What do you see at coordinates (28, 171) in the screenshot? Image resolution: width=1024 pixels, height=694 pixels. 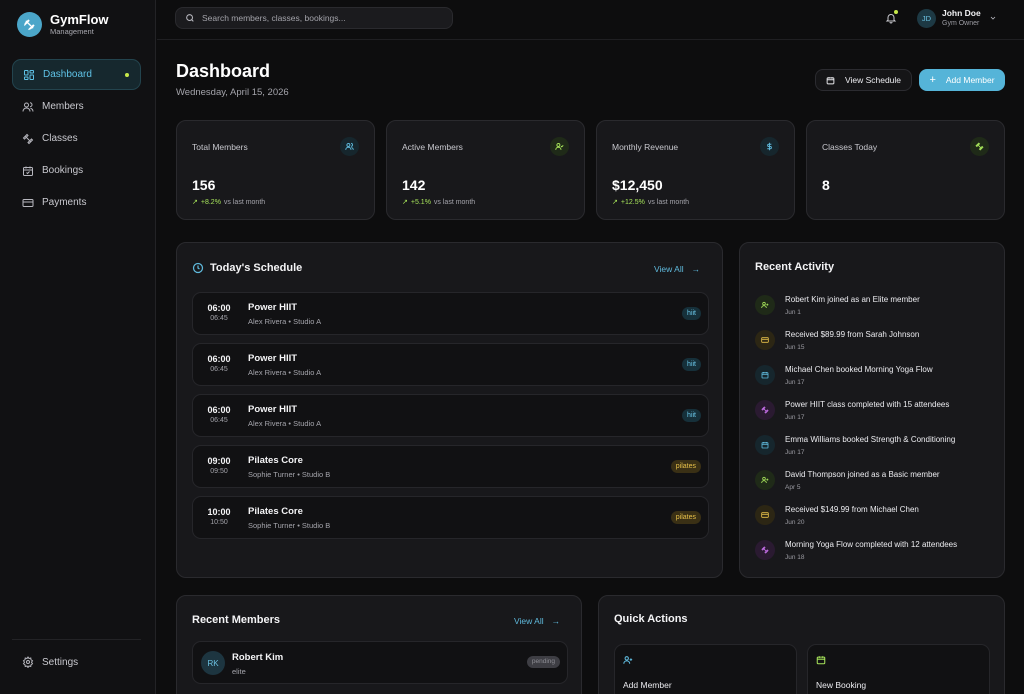 I see `calendar-check-icon` at bounding box center [28, 171].